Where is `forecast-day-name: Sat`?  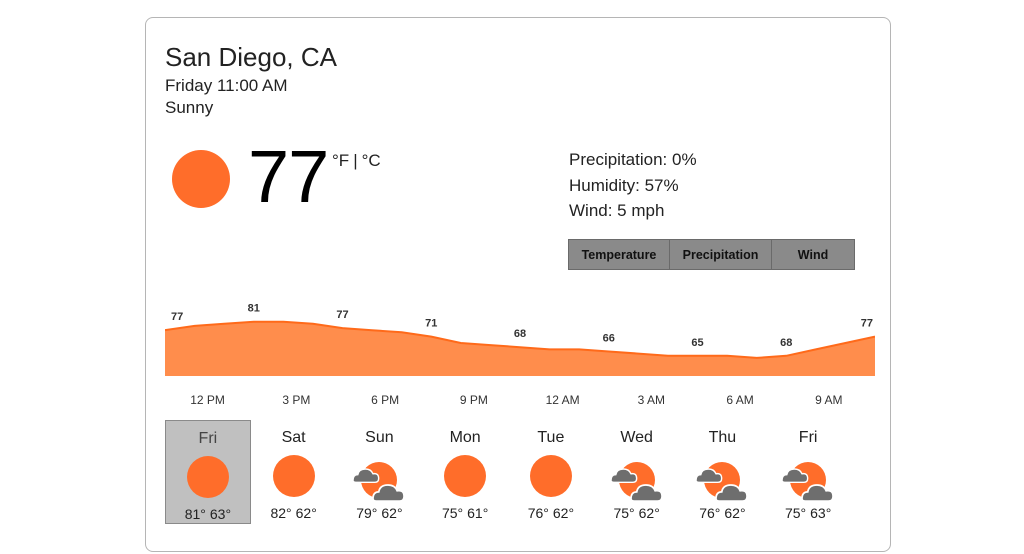
forecast-day-name: Sat is located at coordinates (293, 437).